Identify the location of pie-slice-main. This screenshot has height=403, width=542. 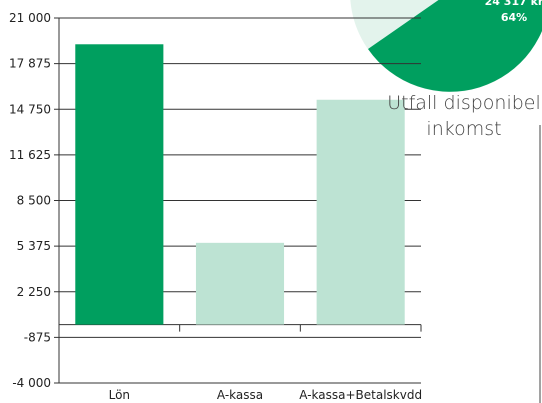
(455, 46).